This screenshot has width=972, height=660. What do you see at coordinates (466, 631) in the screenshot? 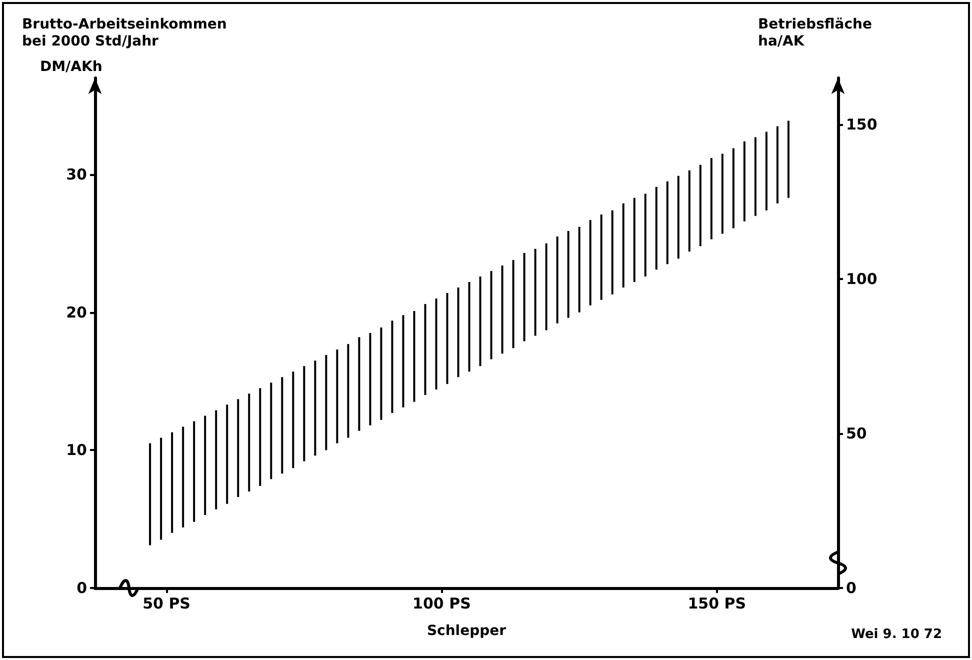
I see `x-axis-title: Schlepper` at bounding box center [466, 631].